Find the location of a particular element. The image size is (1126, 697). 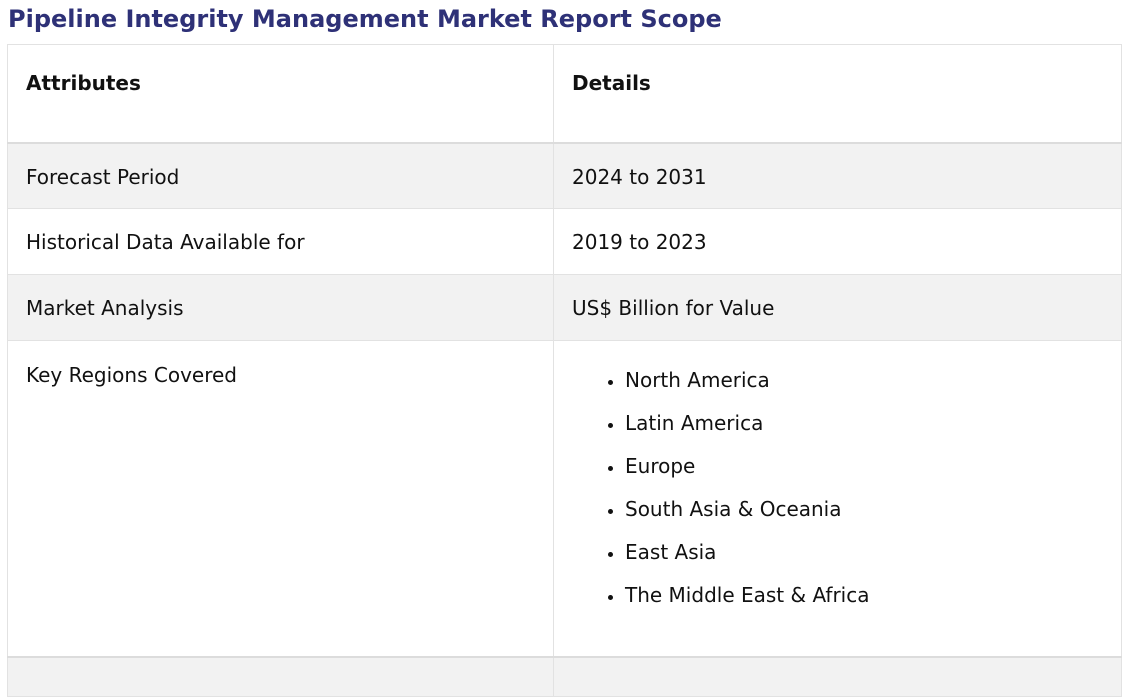

list-item: Europe is located at coordinates (864, 466).